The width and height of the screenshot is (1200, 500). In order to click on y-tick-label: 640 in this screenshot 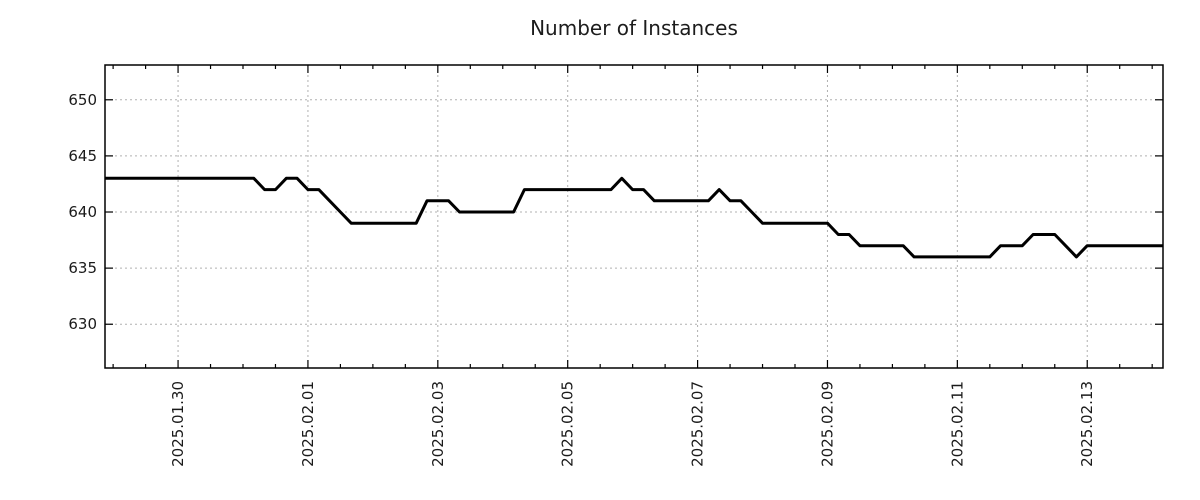, I will do `click(82, 212)`.